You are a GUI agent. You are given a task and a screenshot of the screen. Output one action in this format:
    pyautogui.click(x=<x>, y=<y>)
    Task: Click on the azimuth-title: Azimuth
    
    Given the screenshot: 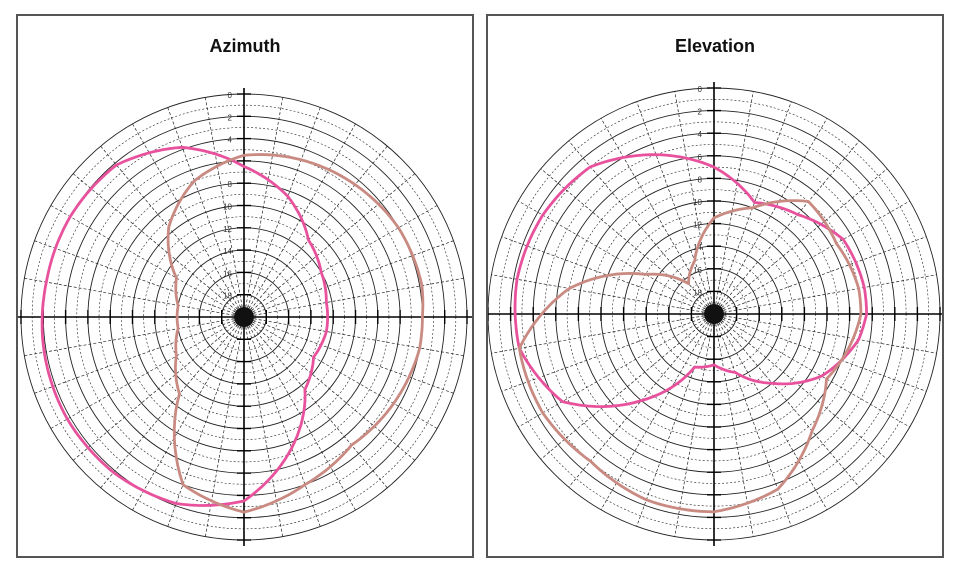 What is the action you would take?
    pyautogui.click(x=245, y=46)
    